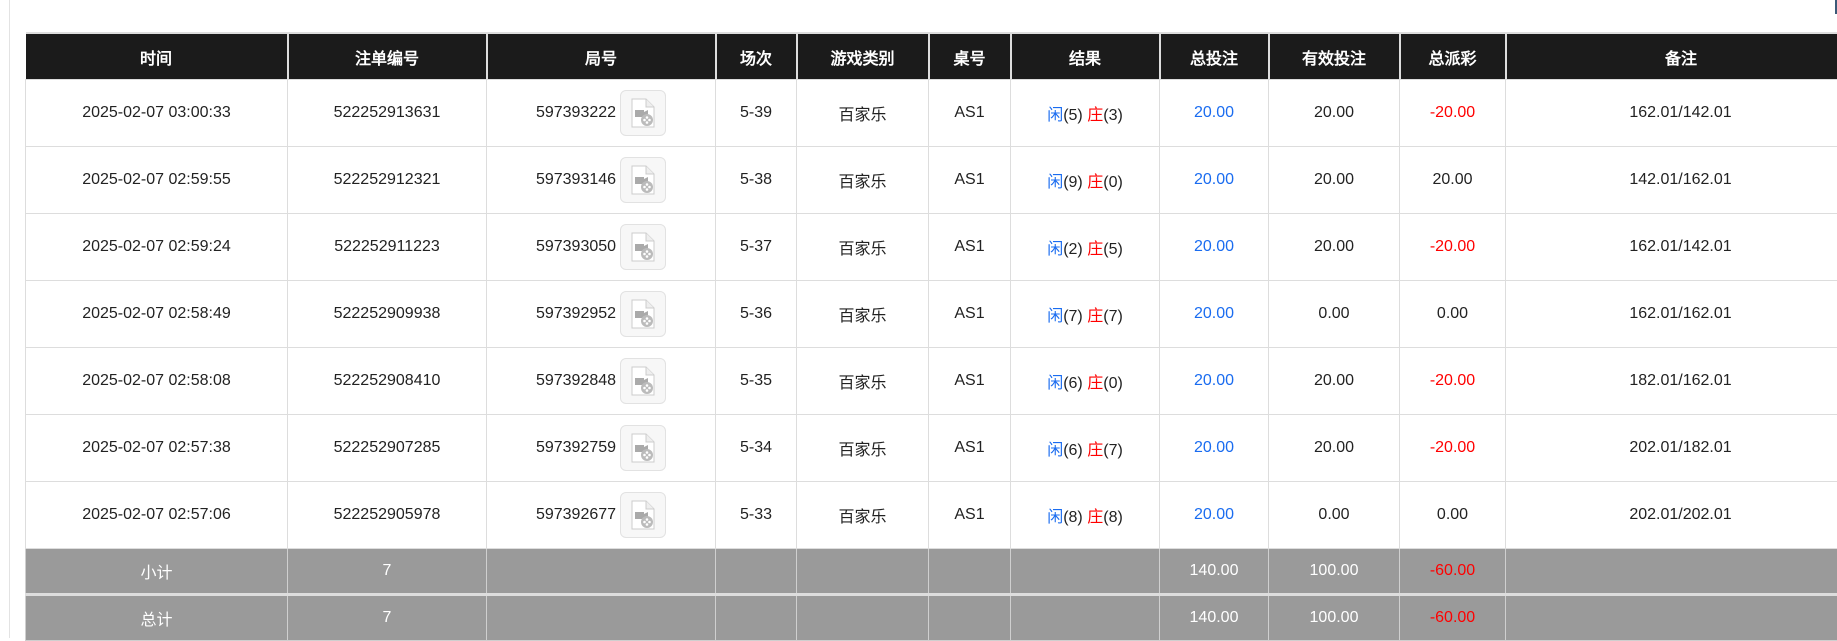  Describe the element at coordinates (156, 380) in the screenshot. I see `time-text: 2025-02-07 02:58:08` at that location.